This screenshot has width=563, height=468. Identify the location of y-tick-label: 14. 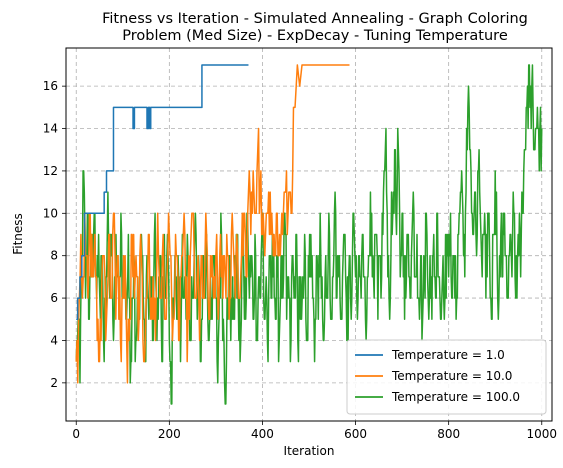
(50, 129).